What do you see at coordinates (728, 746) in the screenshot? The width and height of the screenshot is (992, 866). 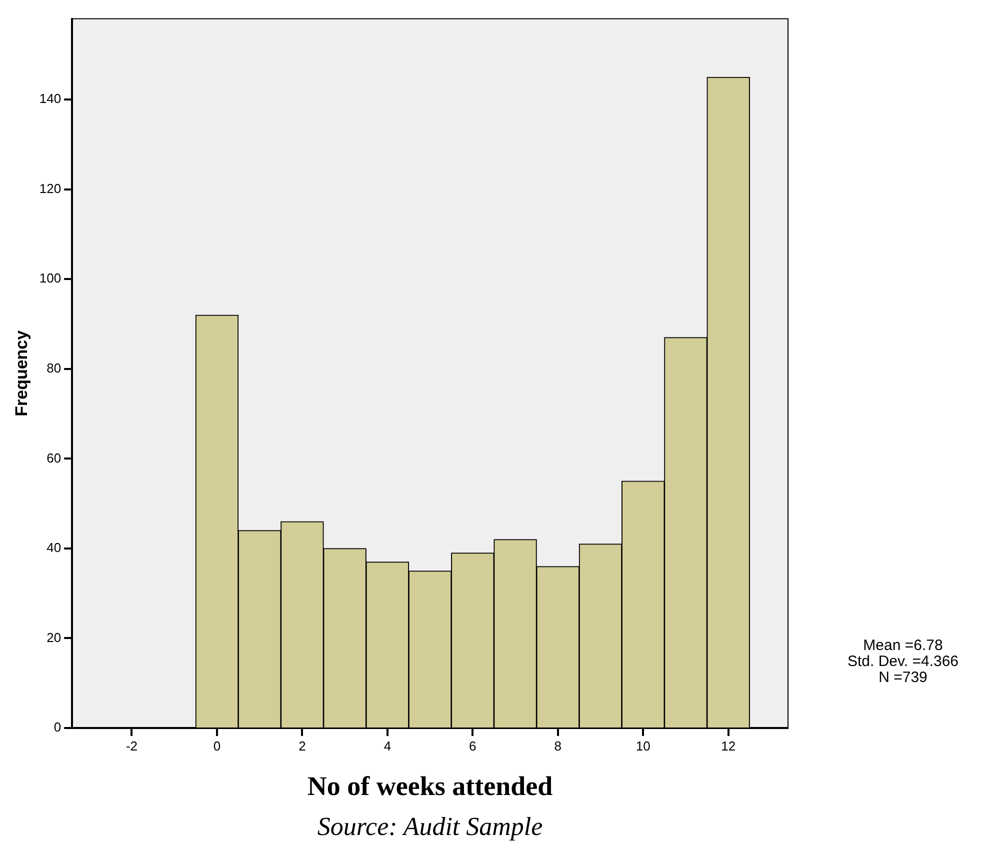 I see `x-tick-label: 12` at bounding box center [728, 746].